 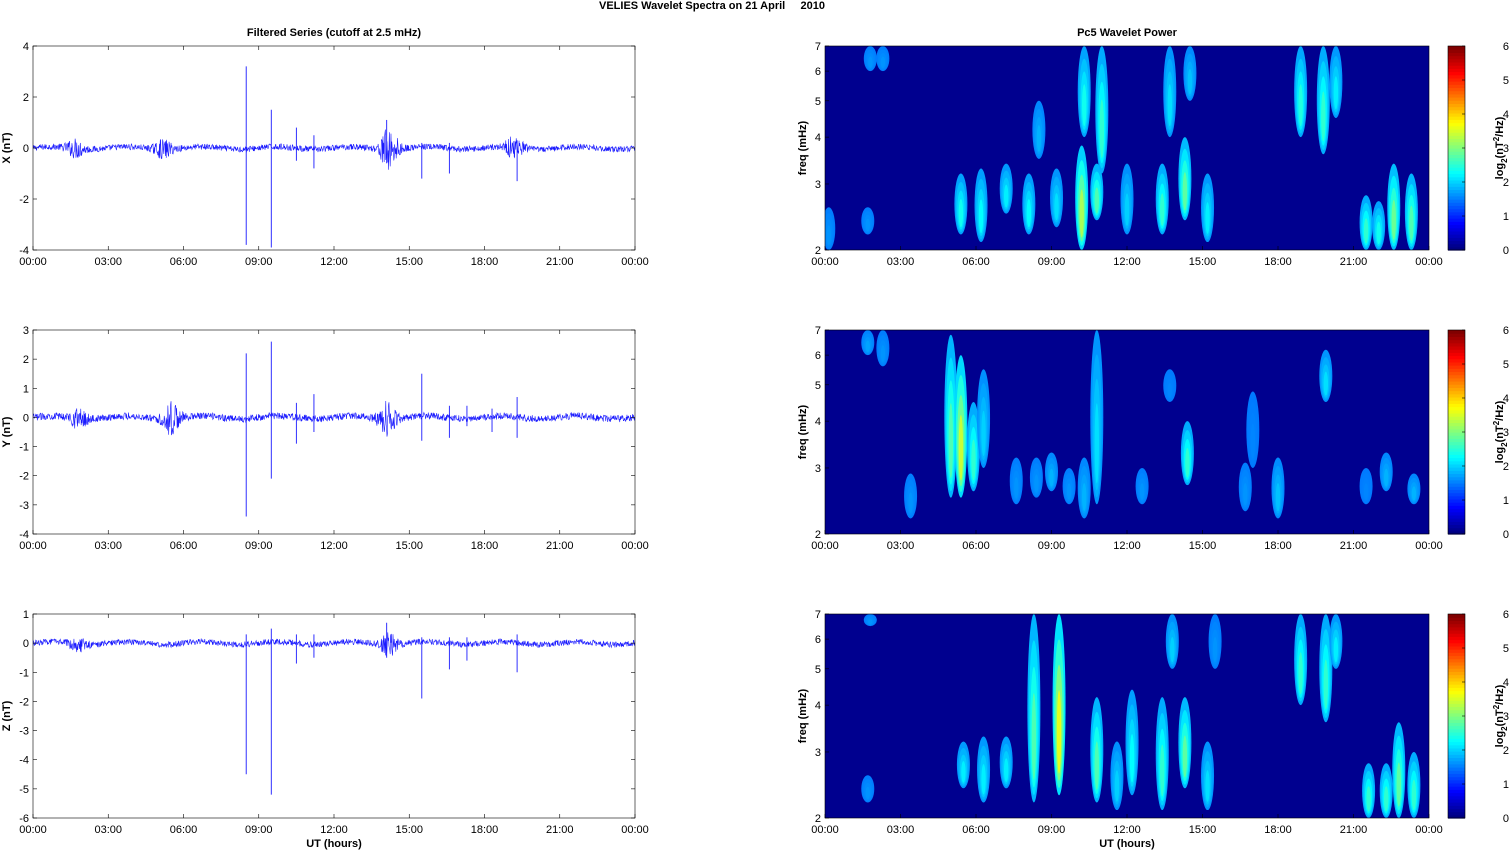 What do you see at coordinates (24, 535) in the screenshot?
I see `ytick-label: -4` at bounding box center [24, 535].